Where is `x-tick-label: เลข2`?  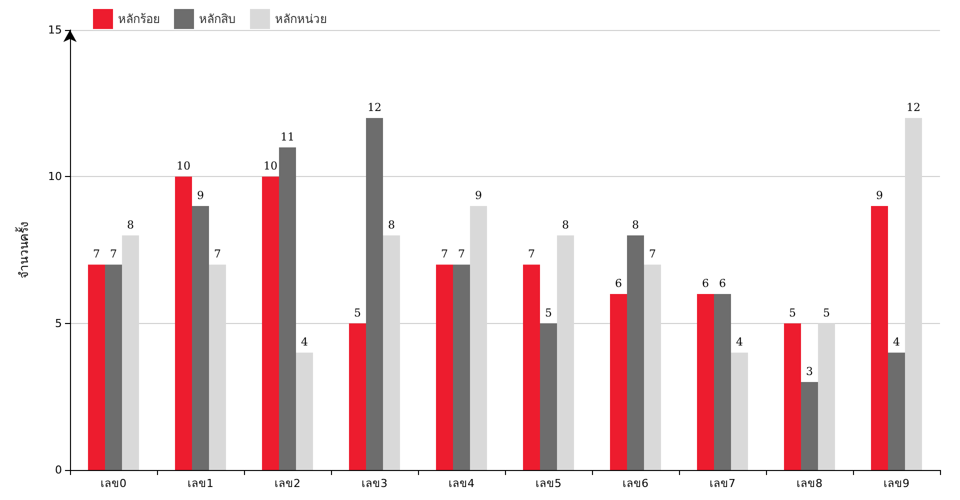 x-tick-label: เลข2 is located at coordinates (287, 483).